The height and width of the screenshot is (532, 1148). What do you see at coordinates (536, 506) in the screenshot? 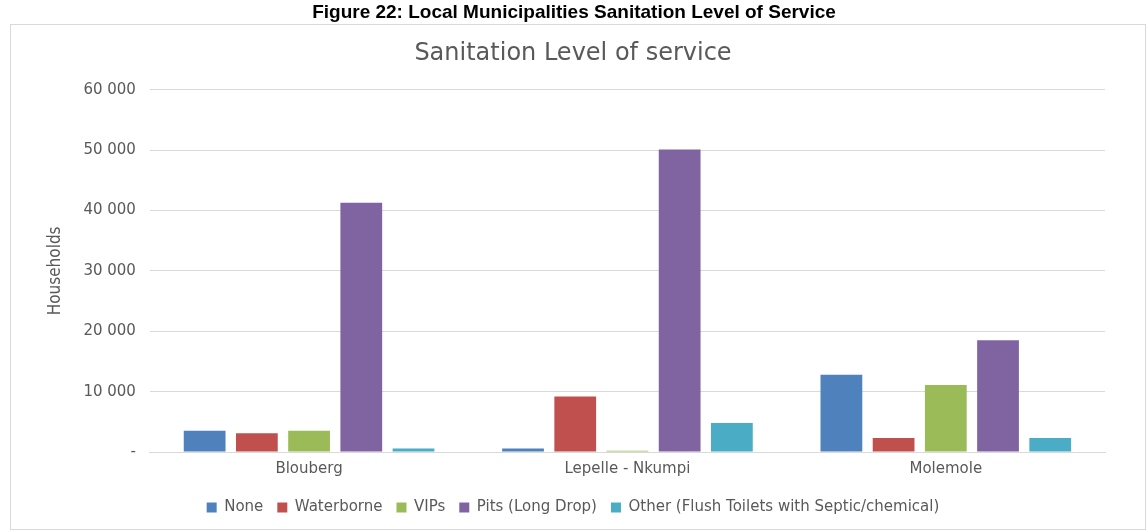
I see `legend-label: Pits (Long Drop)` at bounding box center [536, 506].